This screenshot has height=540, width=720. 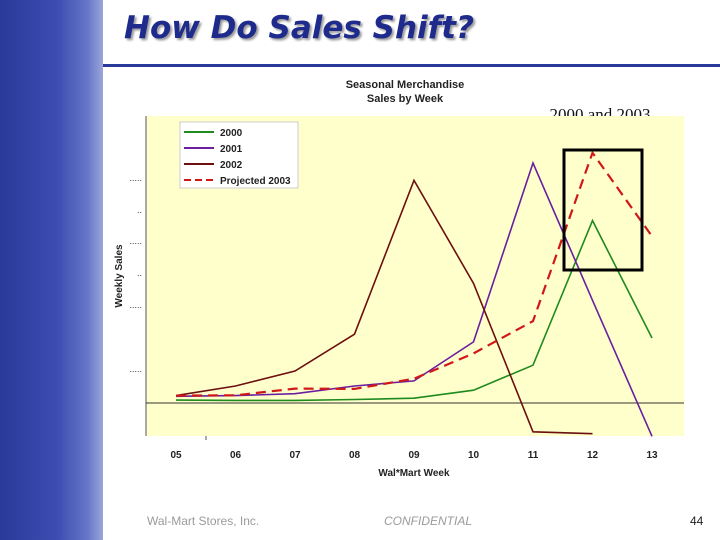 I want to click on legend-label: 2001, so click(x=231, y=149).